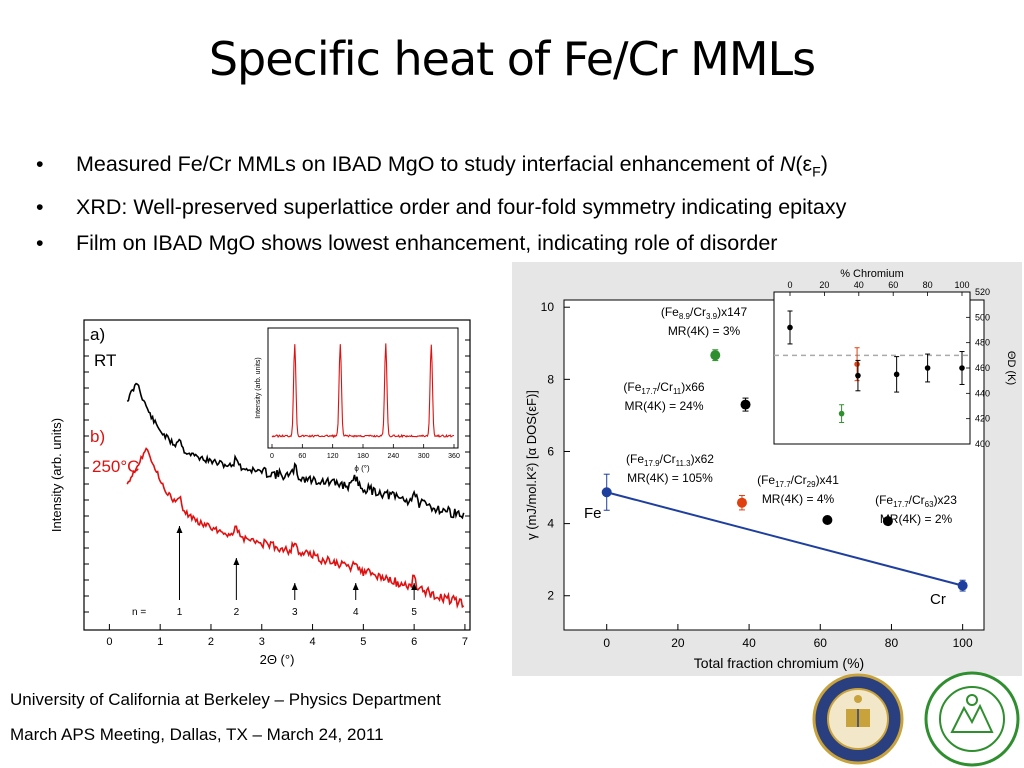 This screenshot has height=768, width=1024. What do you see at coordinates (693, 387) in the screenshot?
I see `sample-label-part: )x66` at bounding box center [693, 387].